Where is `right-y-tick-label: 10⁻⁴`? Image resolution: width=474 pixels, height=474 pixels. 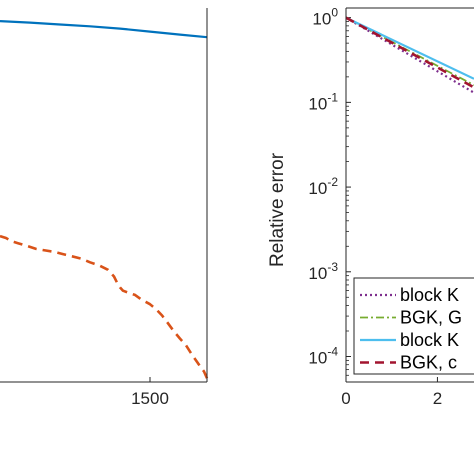
right-y-tick-label: 10⁻⁴ is located at coordinates (323, 355).